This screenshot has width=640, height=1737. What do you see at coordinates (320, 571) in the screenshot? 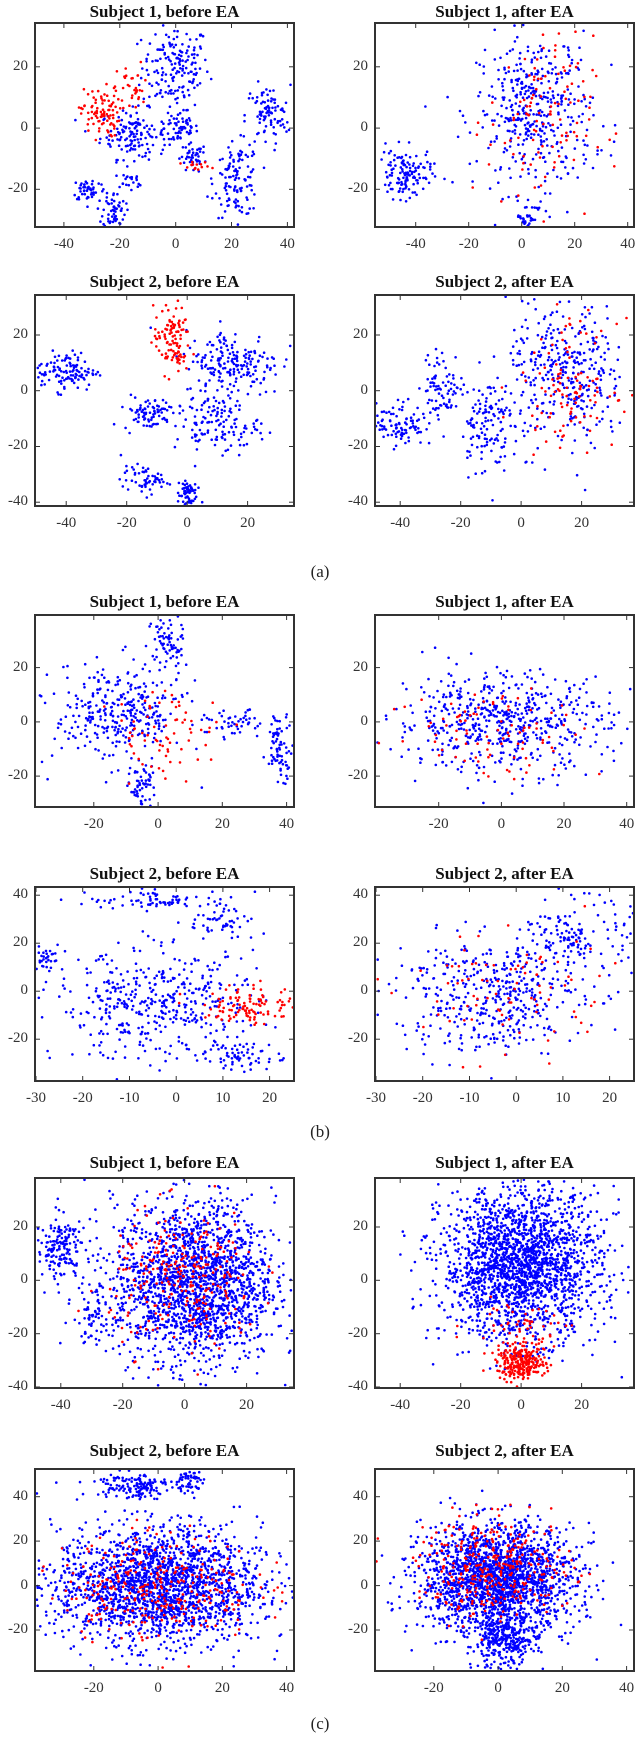
I see `group-label-a: (a)` at bounding box center [320, 571].